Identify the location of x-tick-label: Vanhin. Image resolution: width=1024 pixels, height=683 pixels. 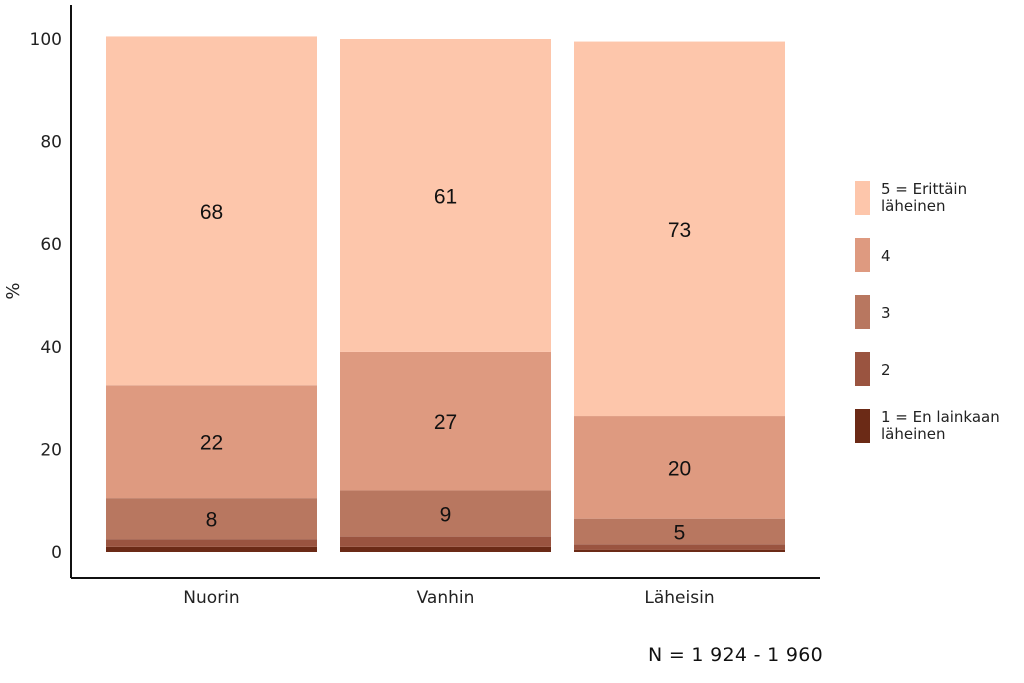
(446, 598).